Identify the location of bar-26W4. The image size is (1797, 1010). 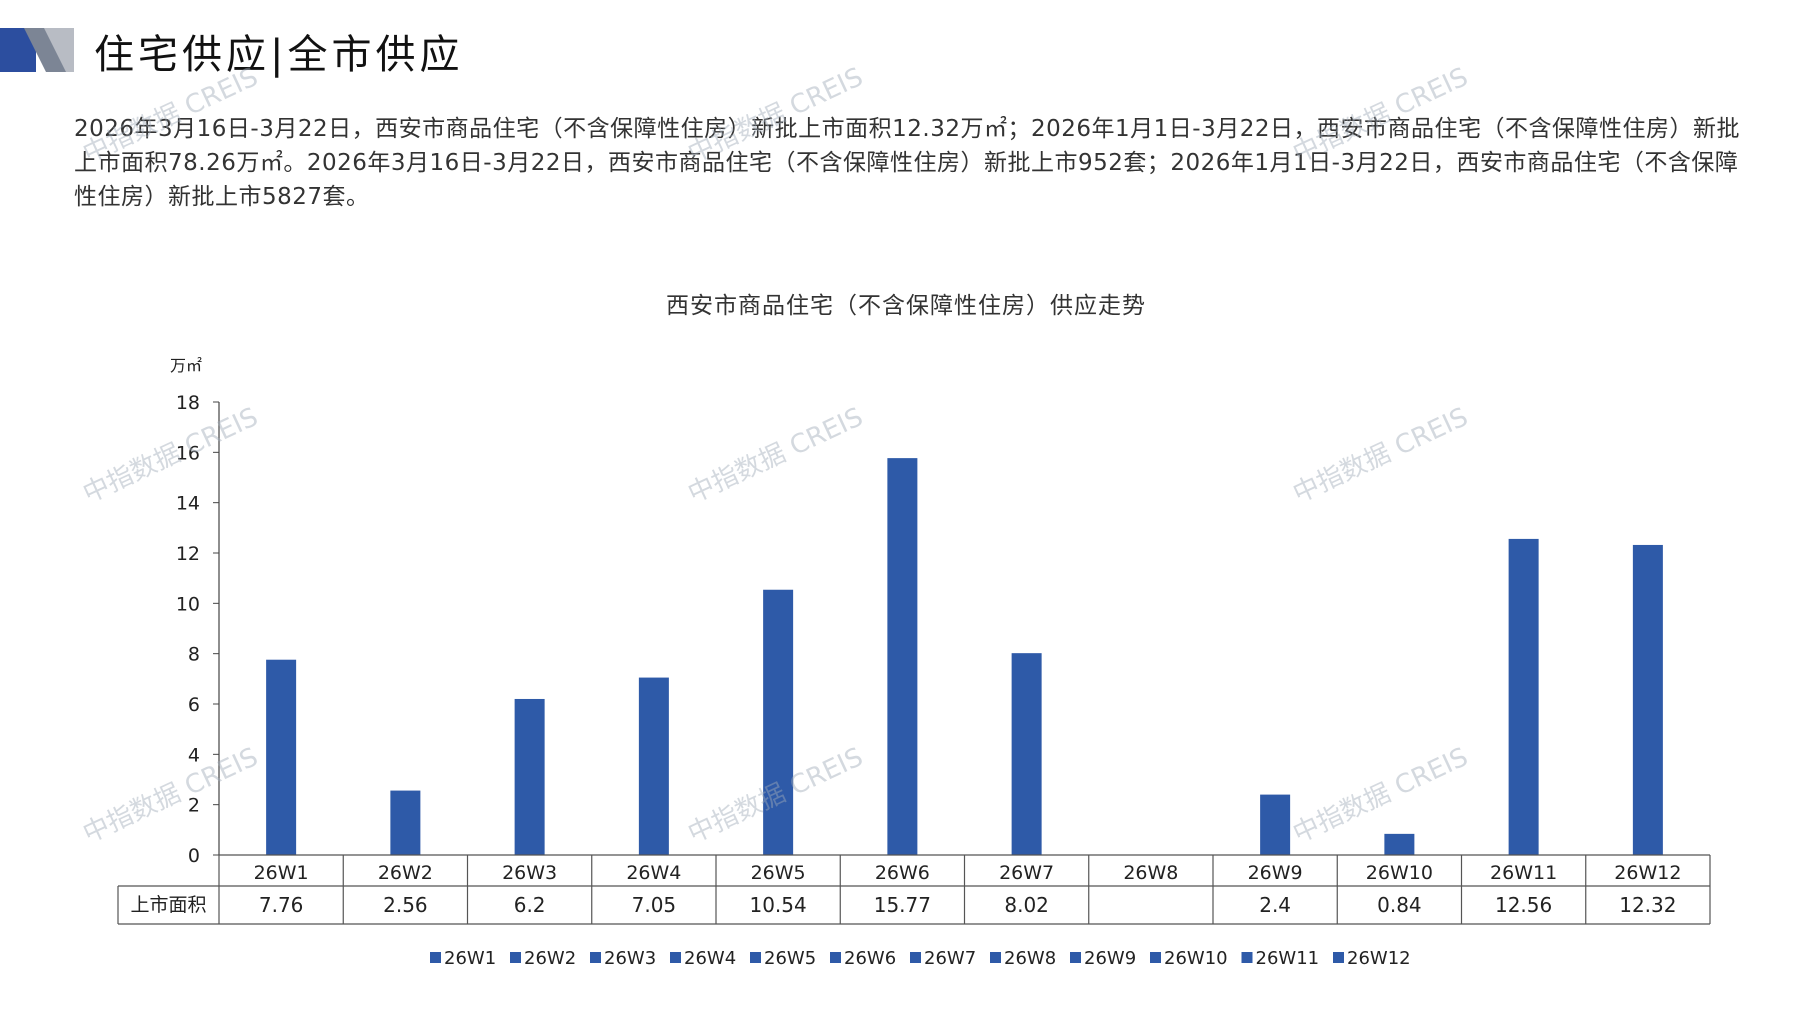
(653, 766).